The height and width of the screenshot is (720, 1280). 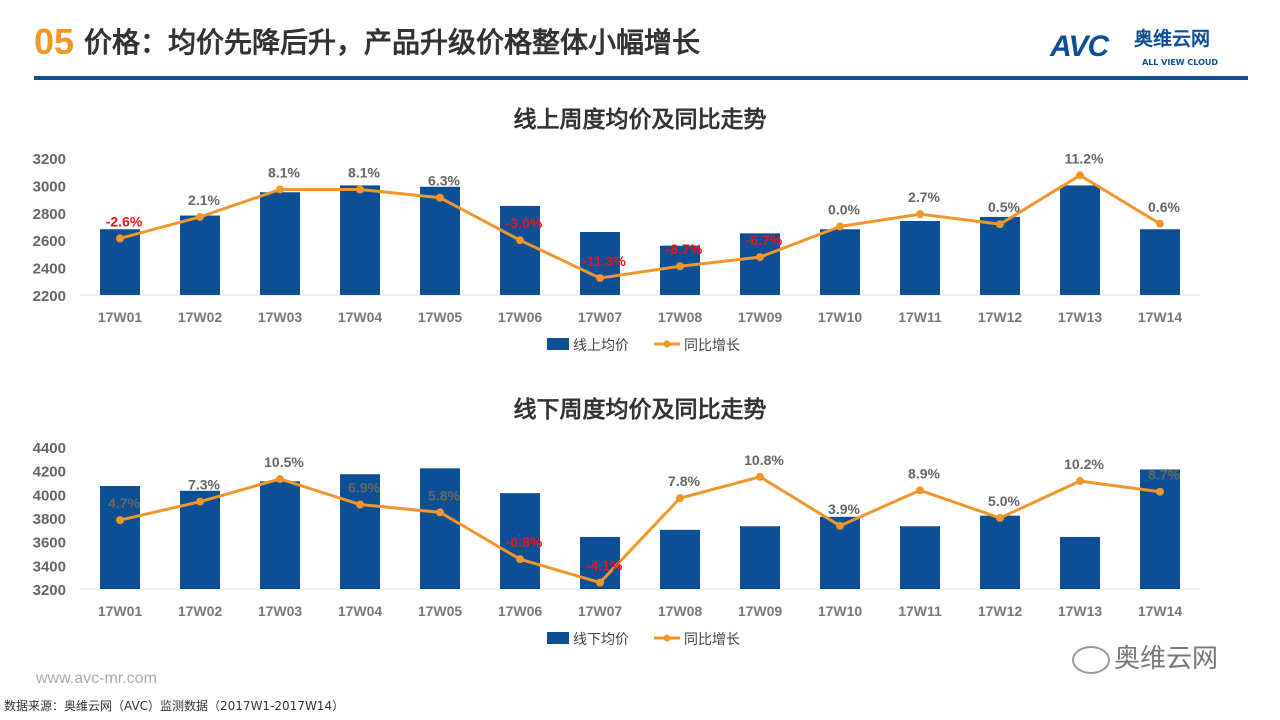 What do you see at coordinates (1172, 39) in the screenshot?
I see `logo-cn: 奥维云网` at bounding box center [1172, 39].